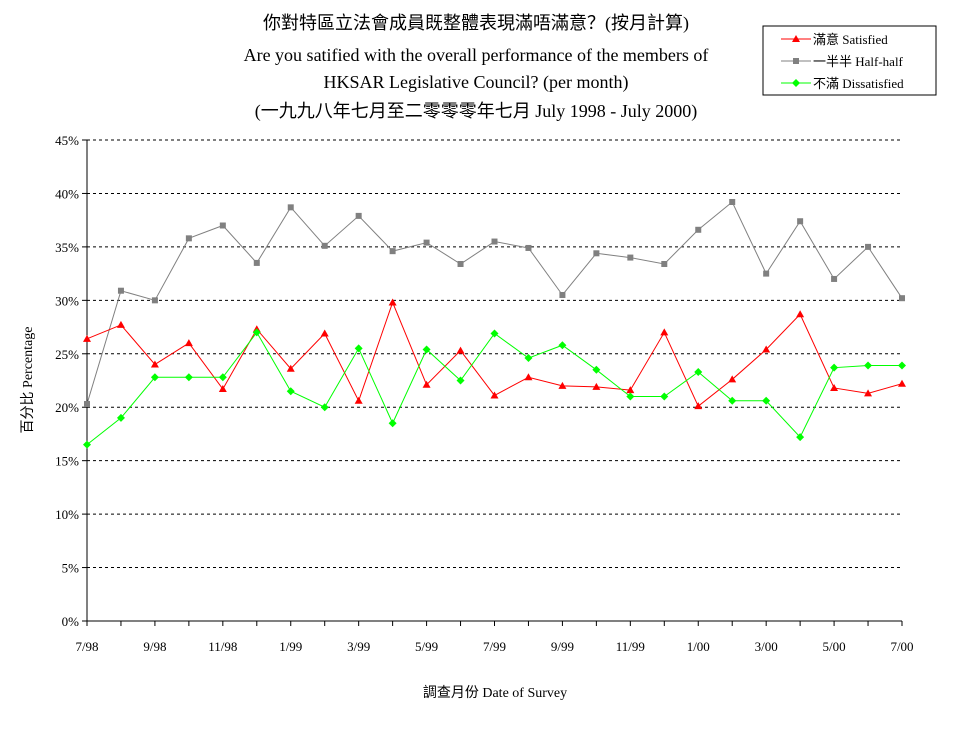 Image resolution: width=977 pixels, height=729 pixels. I want to click on x-tick-label: 11/98, so click(222, 646).